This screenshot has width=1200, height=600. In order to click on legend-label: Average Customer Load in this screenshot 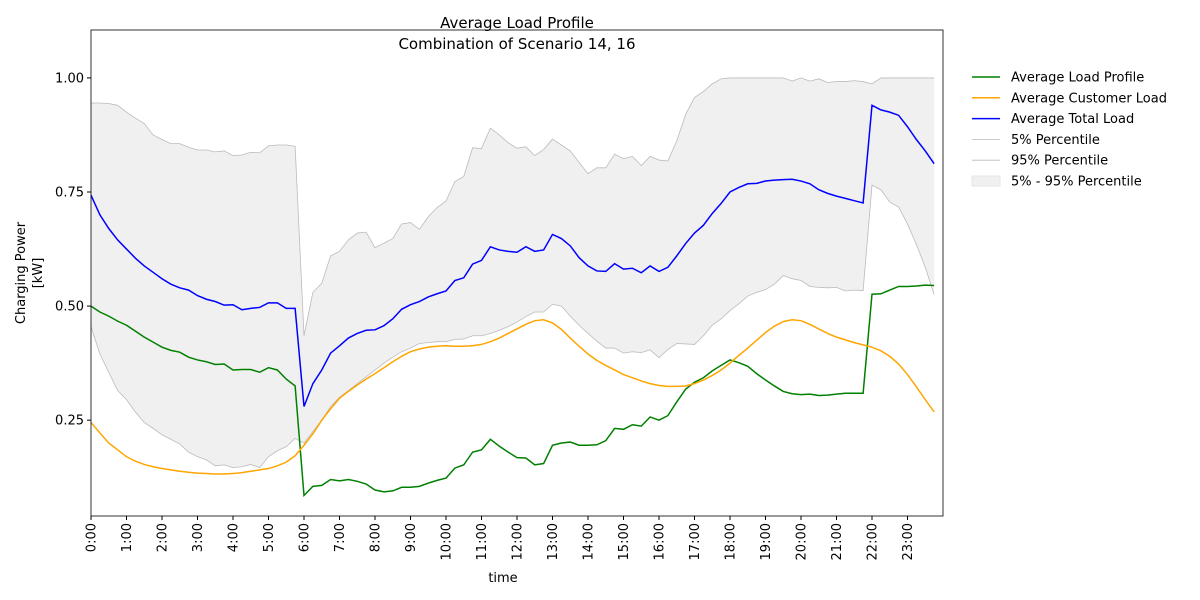, I will do `click(1089, 98)`.